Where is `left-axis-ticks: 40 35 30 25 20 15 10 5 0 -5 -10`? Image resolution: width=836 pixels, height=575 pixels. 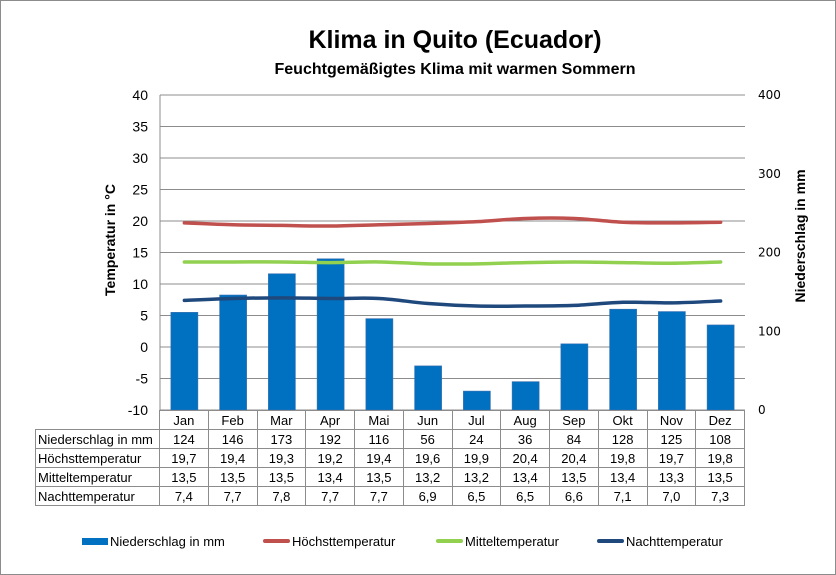 left-axis-ticks: 40 35 30 25 20 15 10 5 0 -5 -10 is located at coordinates (138, 252).